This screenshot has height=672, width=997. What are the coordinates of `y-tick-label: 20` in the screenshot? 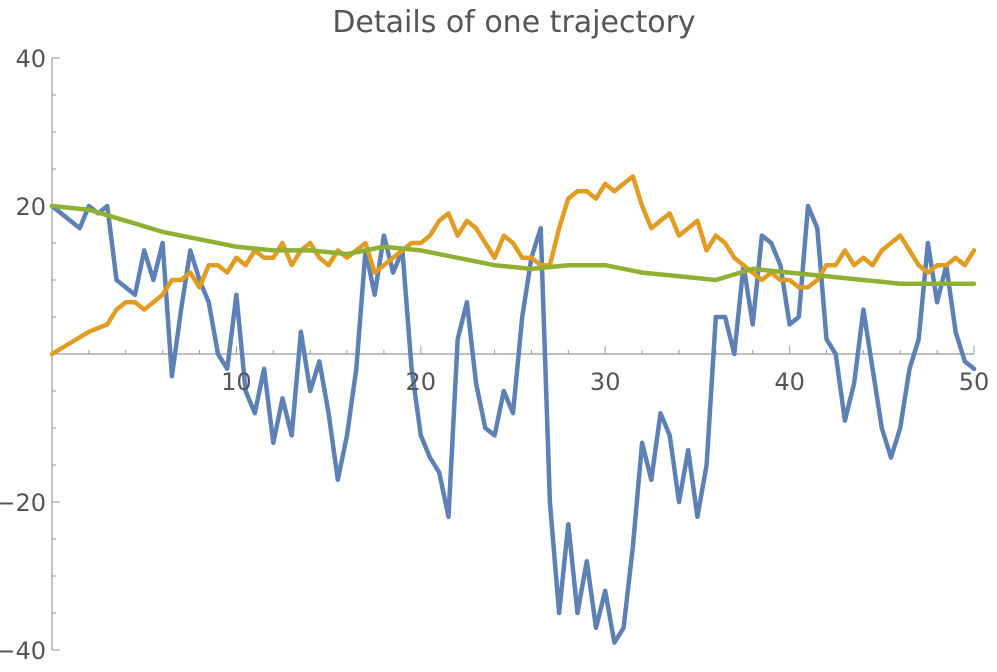 It's located at (30, 207).